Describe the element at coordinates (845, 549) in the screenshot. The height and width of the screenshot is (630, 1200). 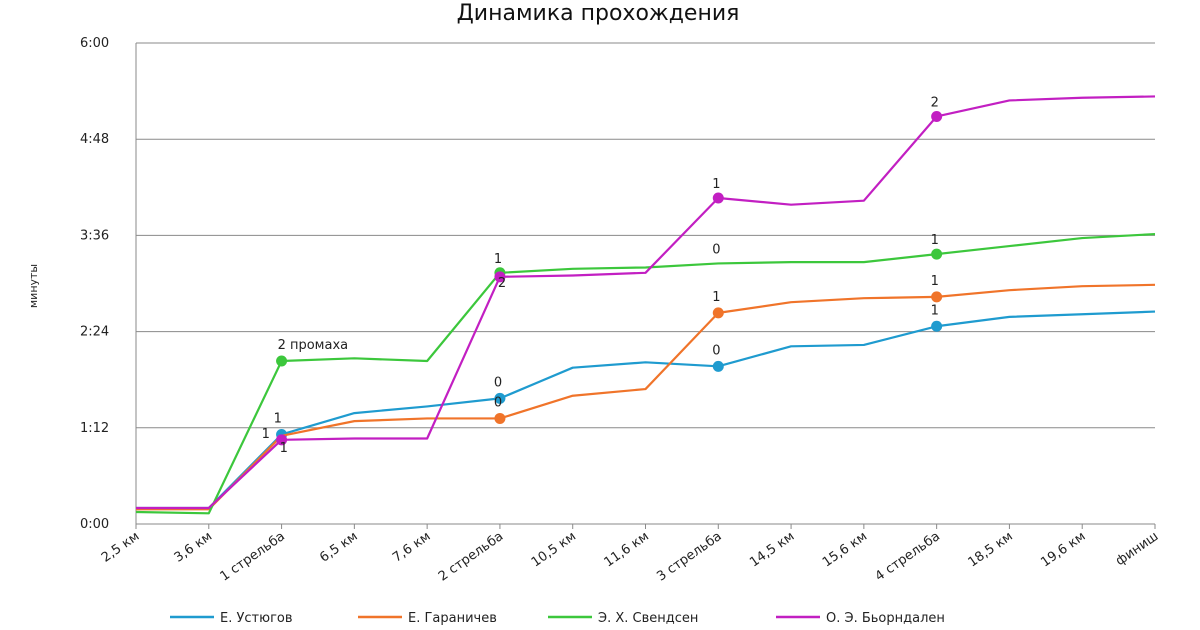
I see `x-tick-label: 15,6 км` at that location.